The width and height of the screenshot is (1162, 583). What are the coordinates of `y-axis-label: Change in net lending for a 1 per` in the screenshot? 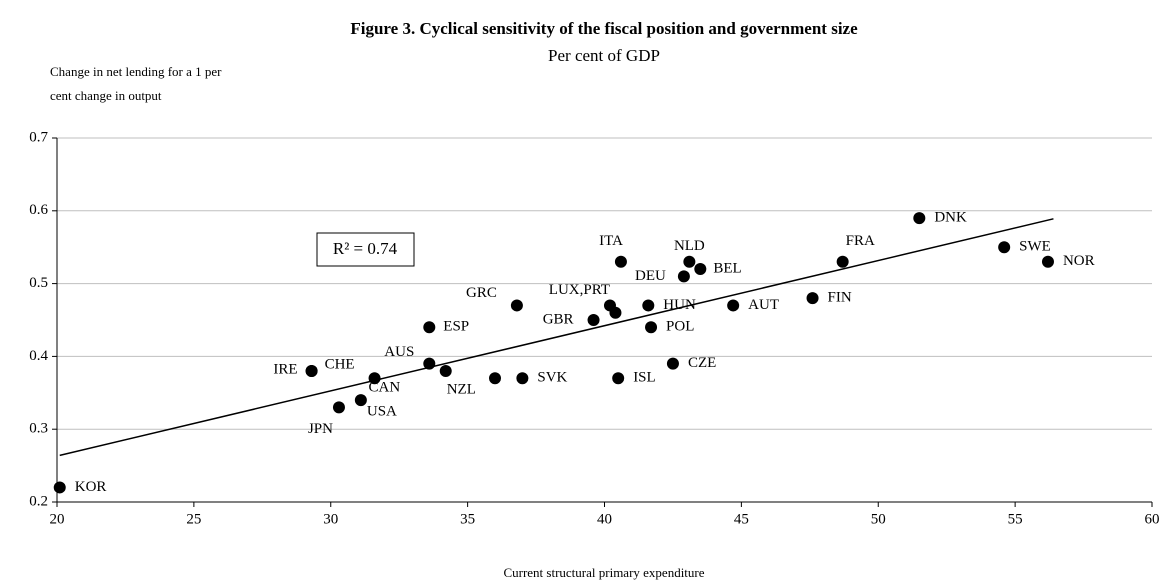 It's located at (136, 71).